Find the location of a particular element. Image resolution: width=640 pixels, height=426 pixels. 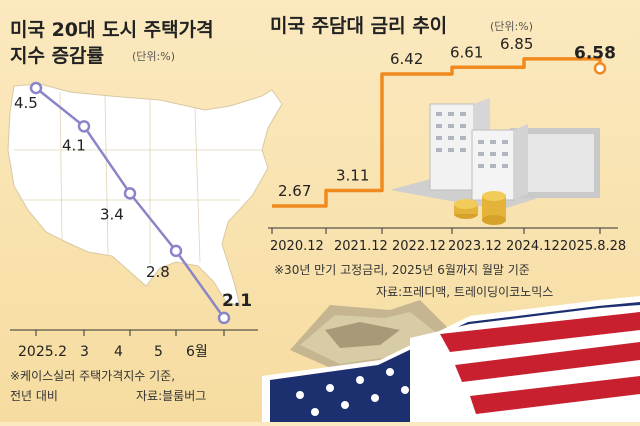

right-chart-note: ※30년 만기 고정금리, 2025년 6월까지 월말 기준 is located at coordinates (402, 270).